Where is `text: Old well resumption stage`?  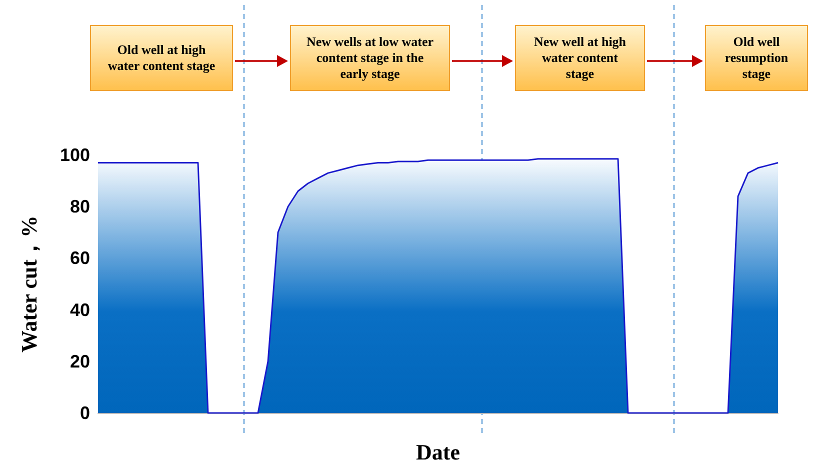 text: Old well resumption stage is located at coordinates (756, 58).